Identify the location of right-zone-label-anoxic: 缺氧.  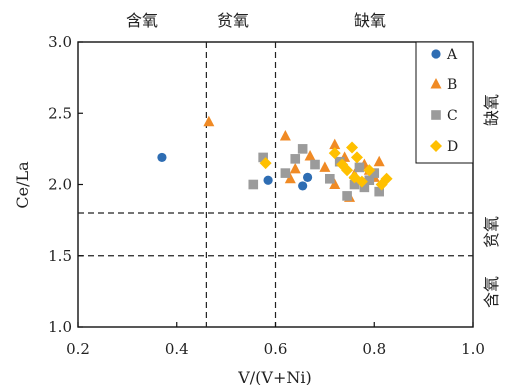
(491, 110).